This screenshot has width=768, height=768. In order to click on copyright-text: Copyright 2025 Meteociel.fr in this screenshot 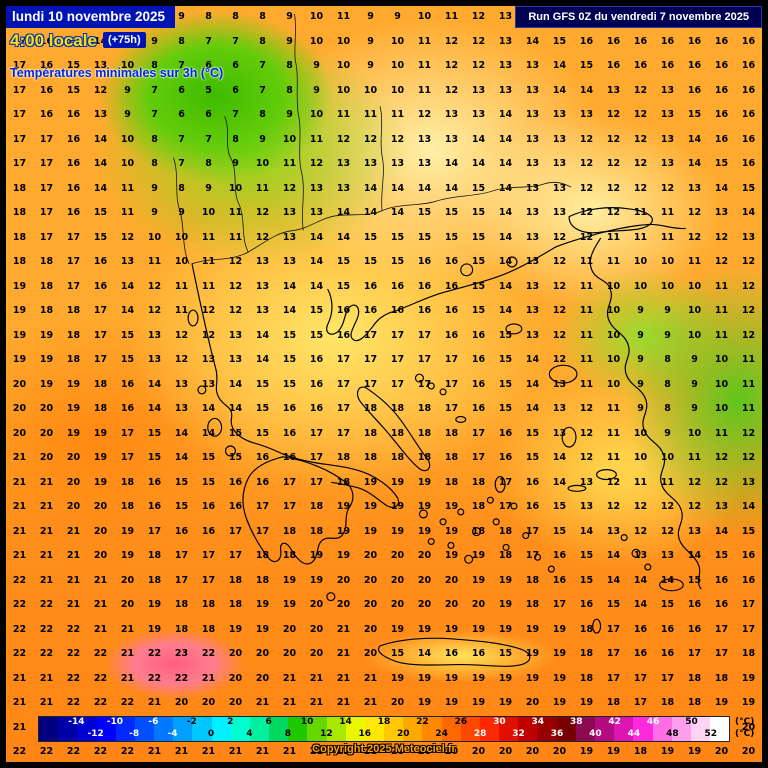, I will do `click(384, 749)`.